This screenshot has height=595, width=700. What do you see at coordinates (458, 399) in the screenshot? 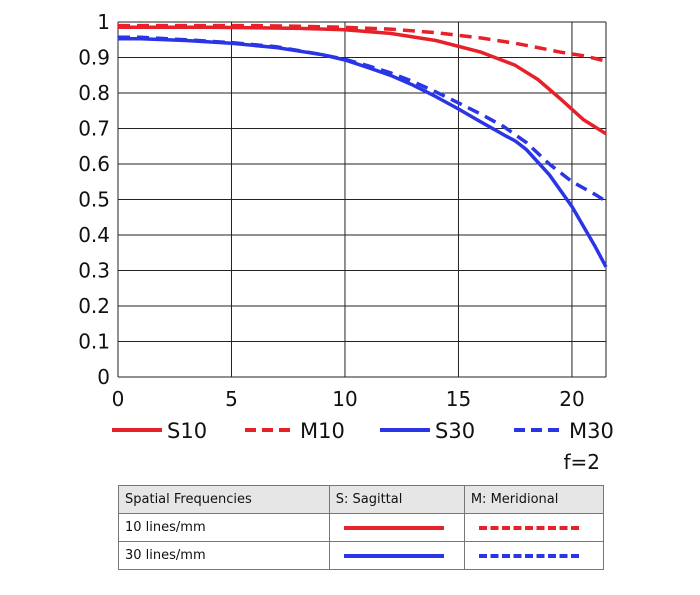
I see `x-tick-label: 15` at bounding box center [458, 399].